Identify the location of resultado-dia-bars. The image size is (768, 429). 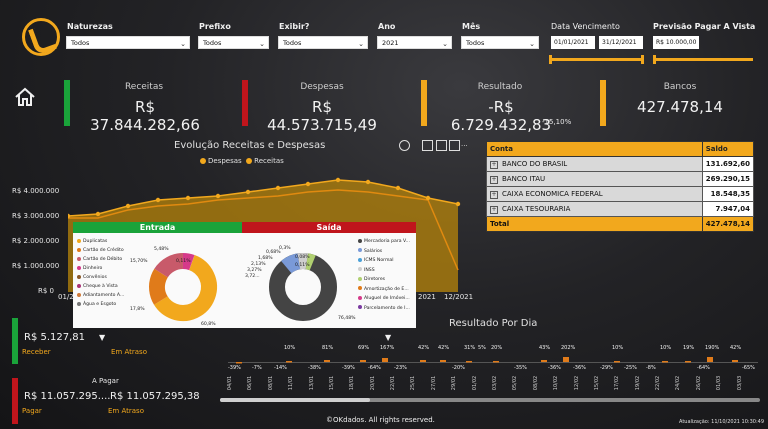
(493, 361).